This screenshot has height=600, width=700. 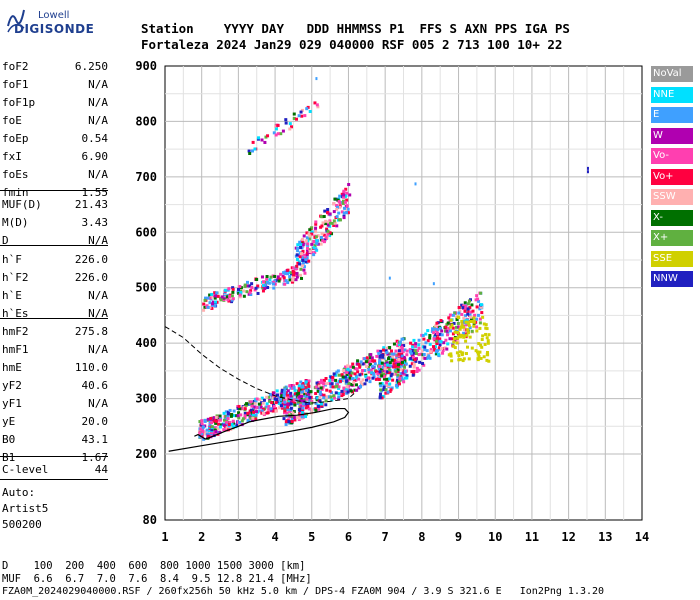 I want to click on param-value: 44, so click(x=101, y=469).